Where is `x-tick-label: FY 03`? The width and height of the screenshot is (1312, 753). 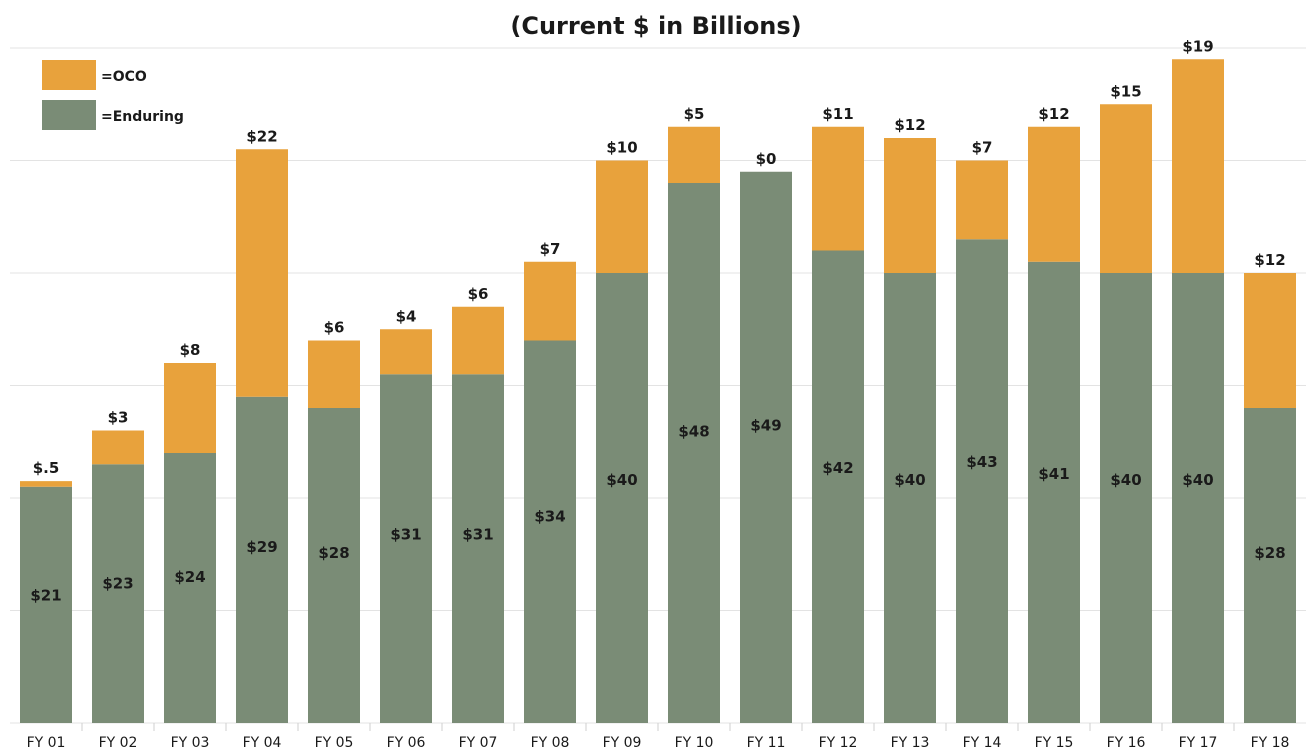
x-tick-label: FY 03 is located at coordinates (190, 743).